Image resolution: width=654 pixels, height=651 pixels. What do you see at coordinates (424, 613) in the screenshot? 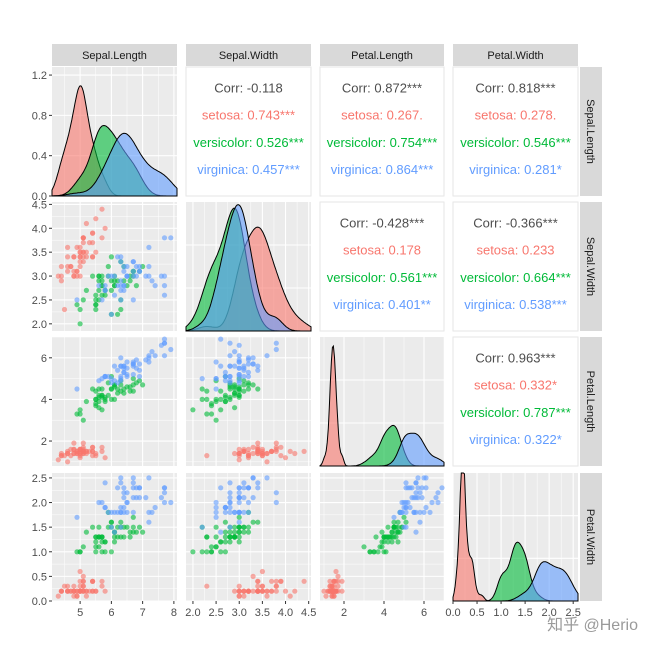
I see `x-tick-label-petal-length-2: 6` at bounding box center [424, 613].